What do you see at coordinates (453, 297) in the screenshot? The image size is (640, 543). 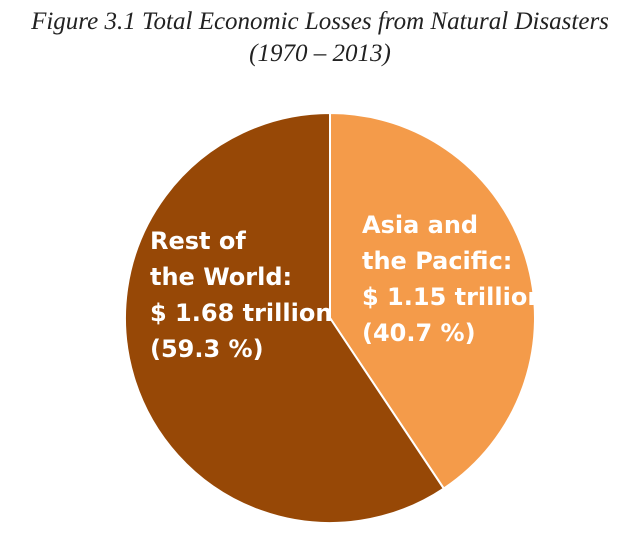 I see `slice-label-line: $ 1.15 trillion` at bounding box center [453, 297].